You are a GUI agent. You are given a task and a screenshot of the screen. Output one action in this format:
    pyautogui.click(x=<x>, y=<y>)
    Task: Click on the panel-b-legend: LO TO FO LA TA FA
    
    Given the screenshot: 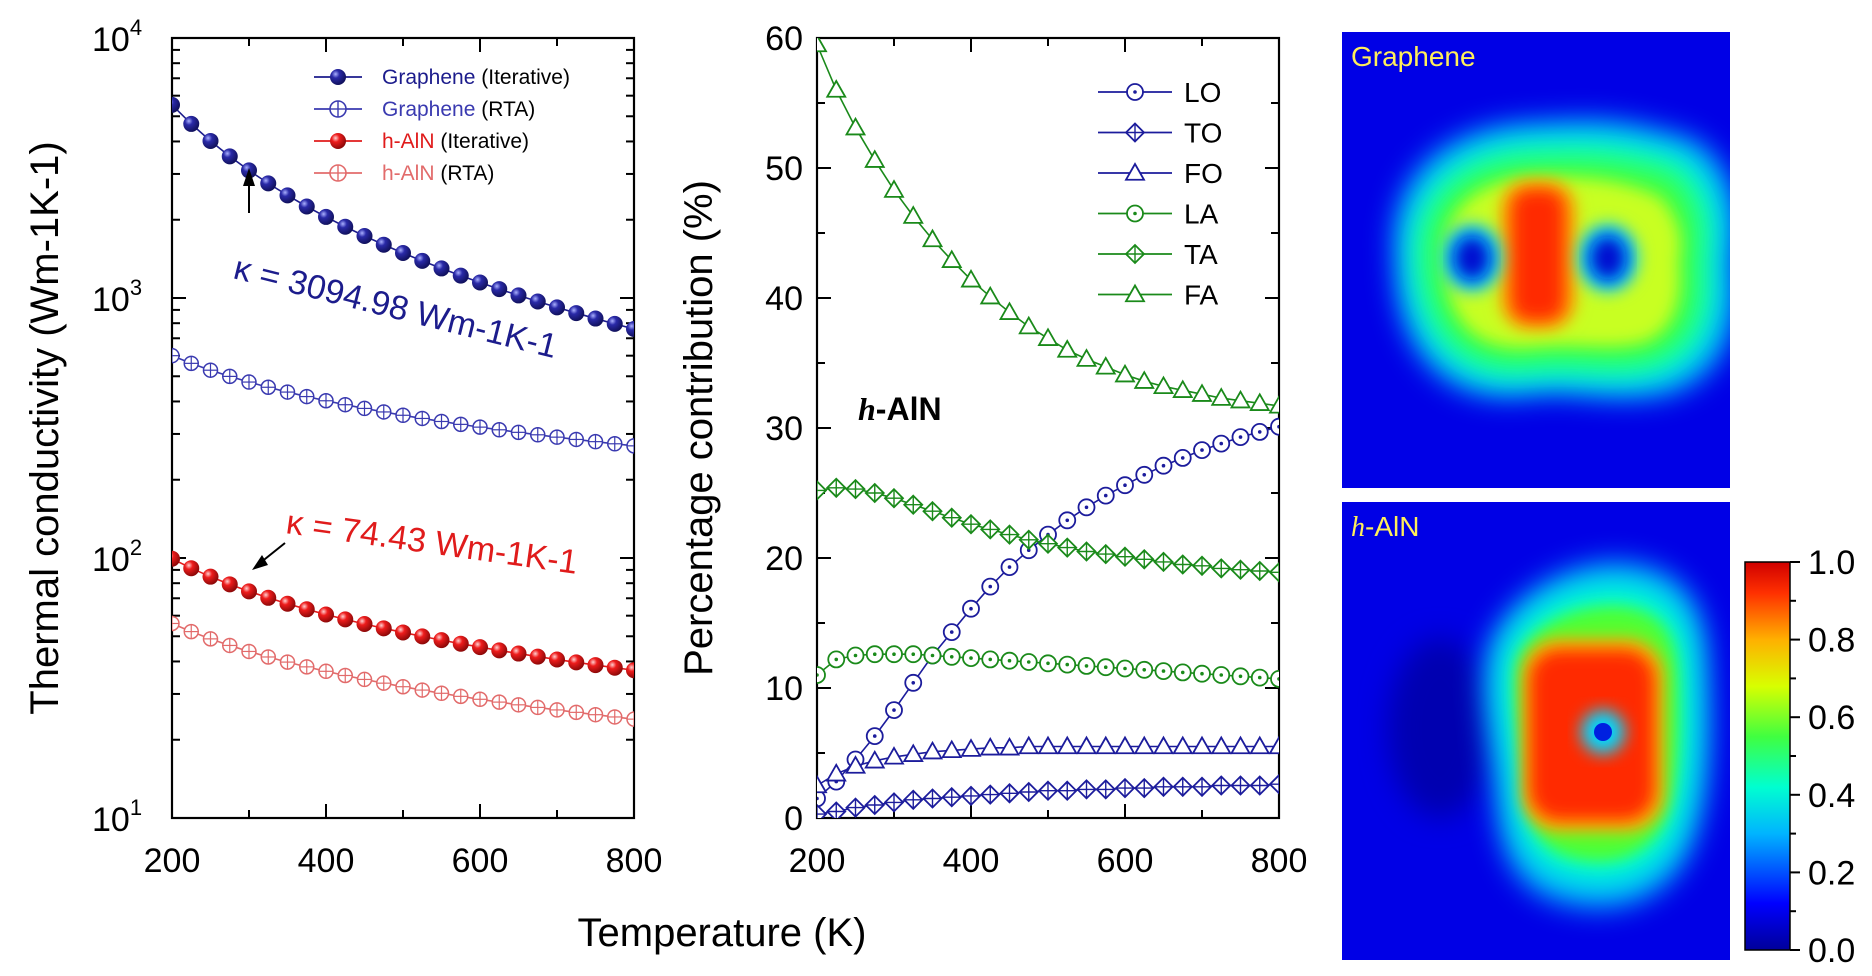 What is the action you would take?
    pyautogui.click(x=1160, y=194)
    